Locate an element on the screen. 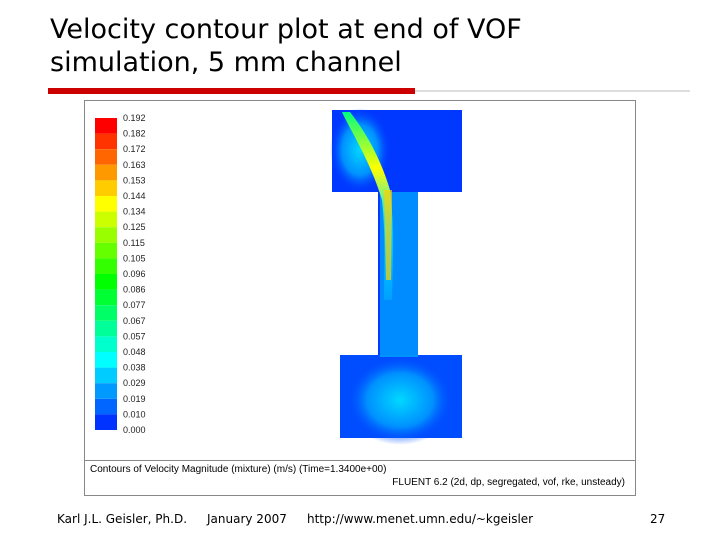 The width and height of the screenshot is (720, 540). colorbar-label: 0.057 is located at coordinates (134, 336).